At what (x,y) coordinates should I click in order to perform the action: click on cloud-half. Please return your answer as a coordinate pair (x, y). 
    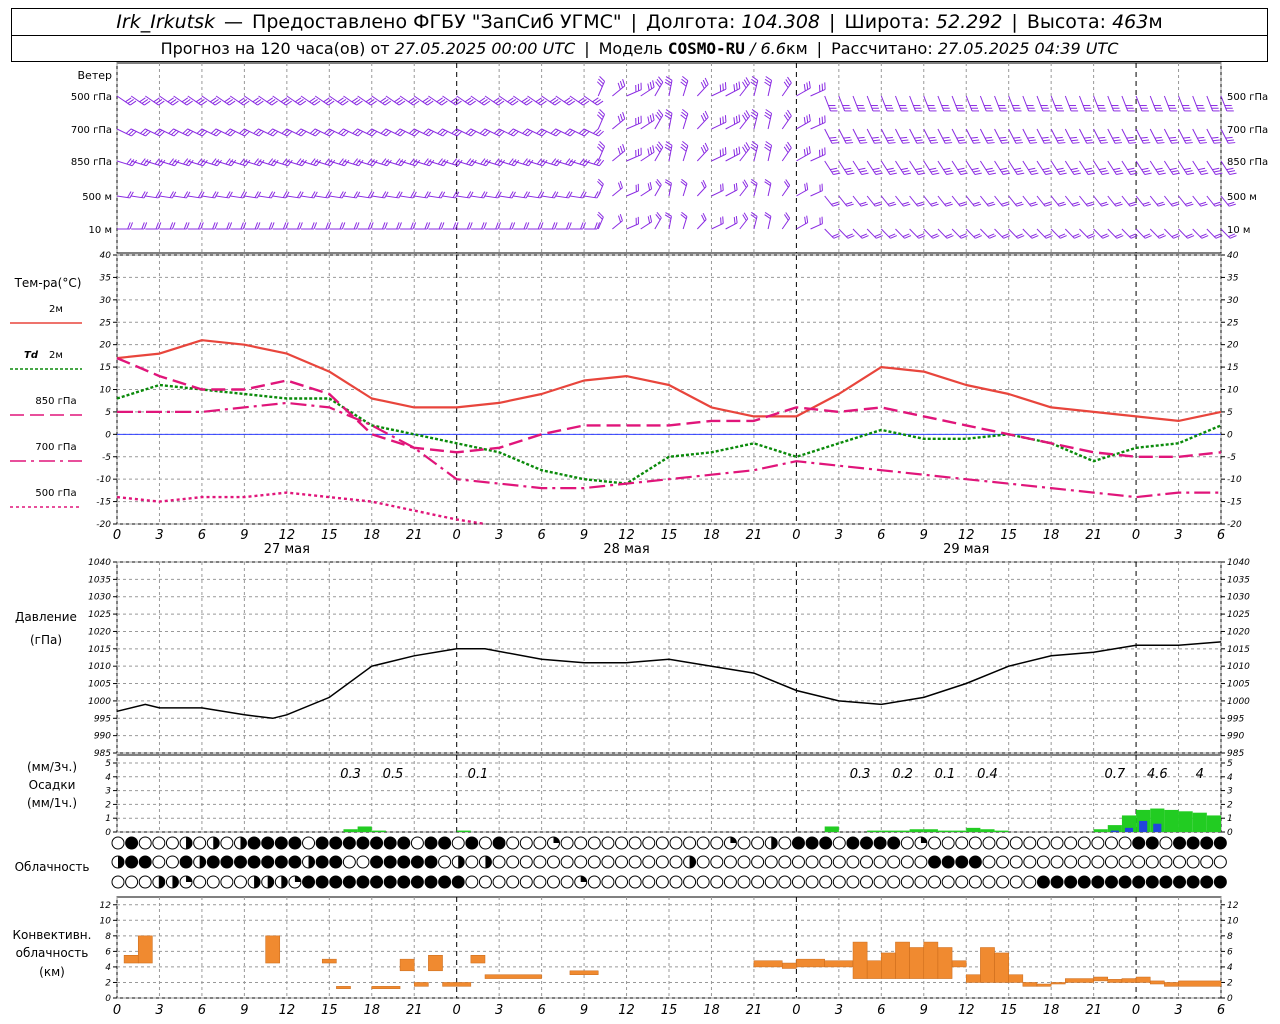
    Looking at the image, I should click on (189, 843).